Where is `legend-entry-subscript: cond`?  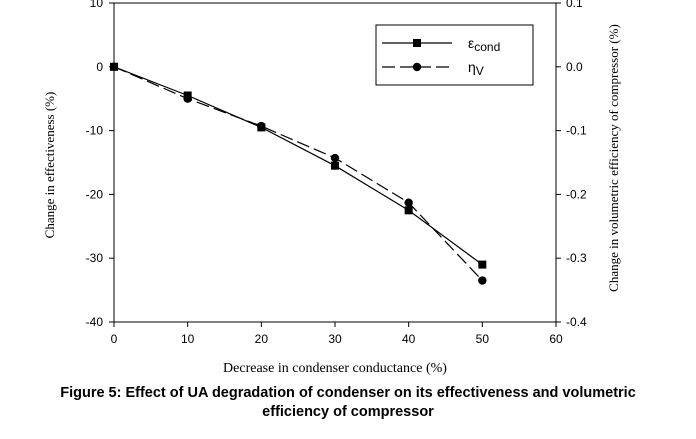 legend-entry-subscript: cond is located at coordinates (487, 47).